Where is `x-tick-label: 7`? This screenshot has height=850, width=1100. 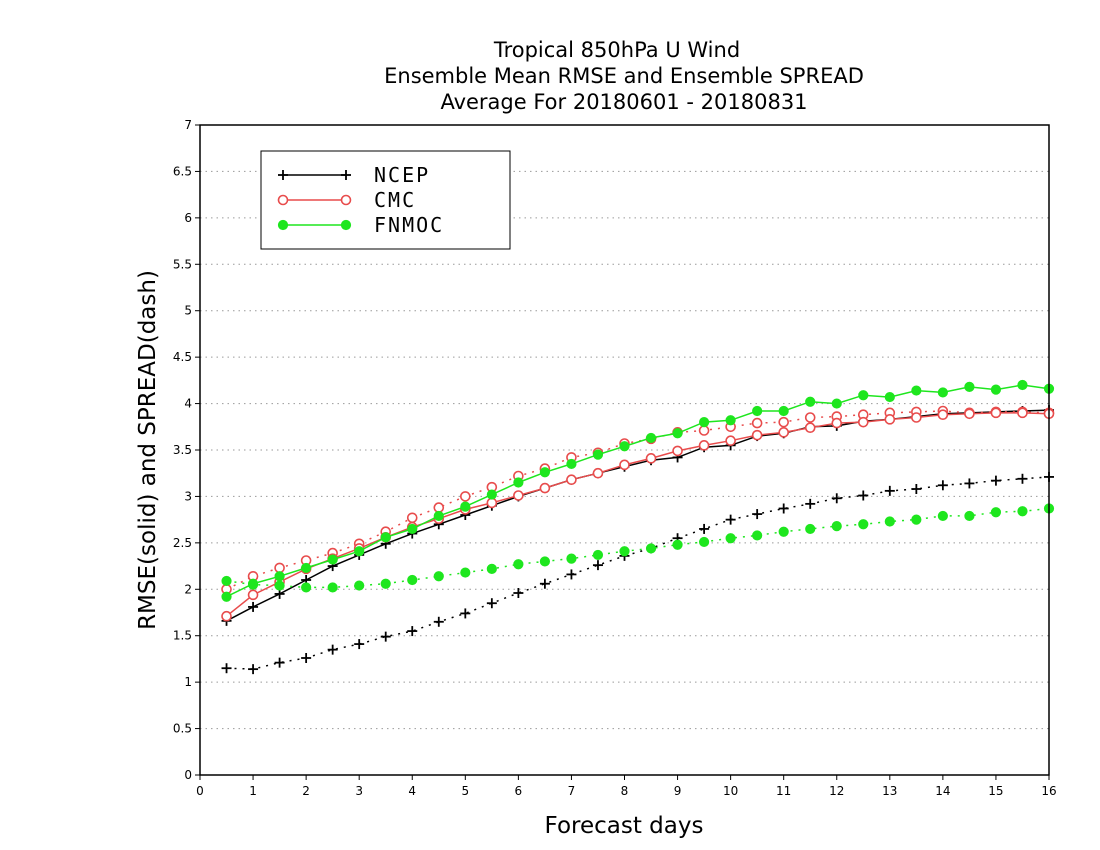
x-tick-label: 7 is located at coordinates (572, 791).